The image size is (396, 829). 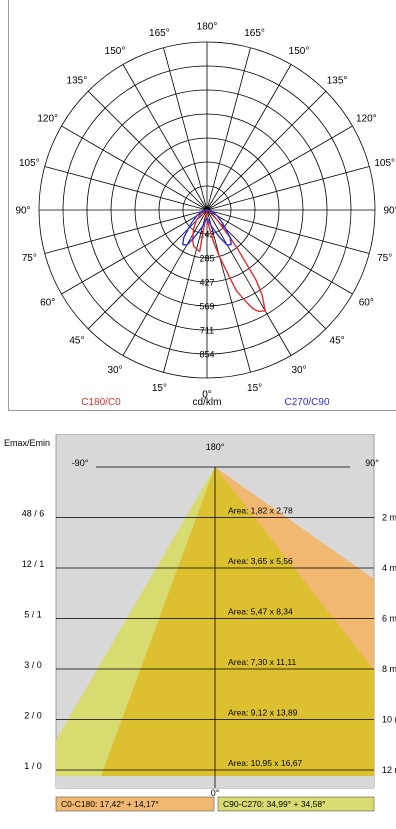 What do you see at coordinates (306, 402) in the screenshot?
I see `legend-c270-c90: C270/C90` at bounding box center [306, 402].